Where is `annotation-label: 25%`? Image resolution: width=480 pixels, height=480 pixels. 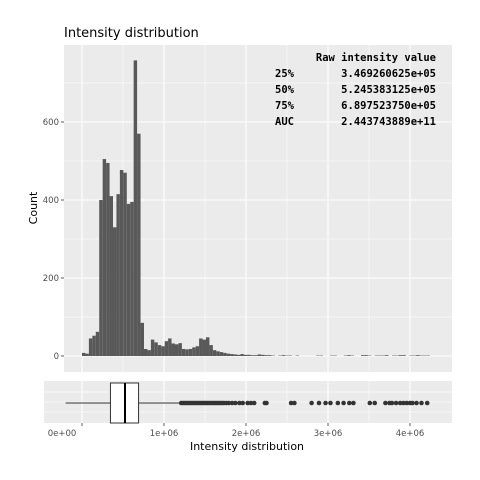
annotation-label: 25% is located at coordinates (285, 74).